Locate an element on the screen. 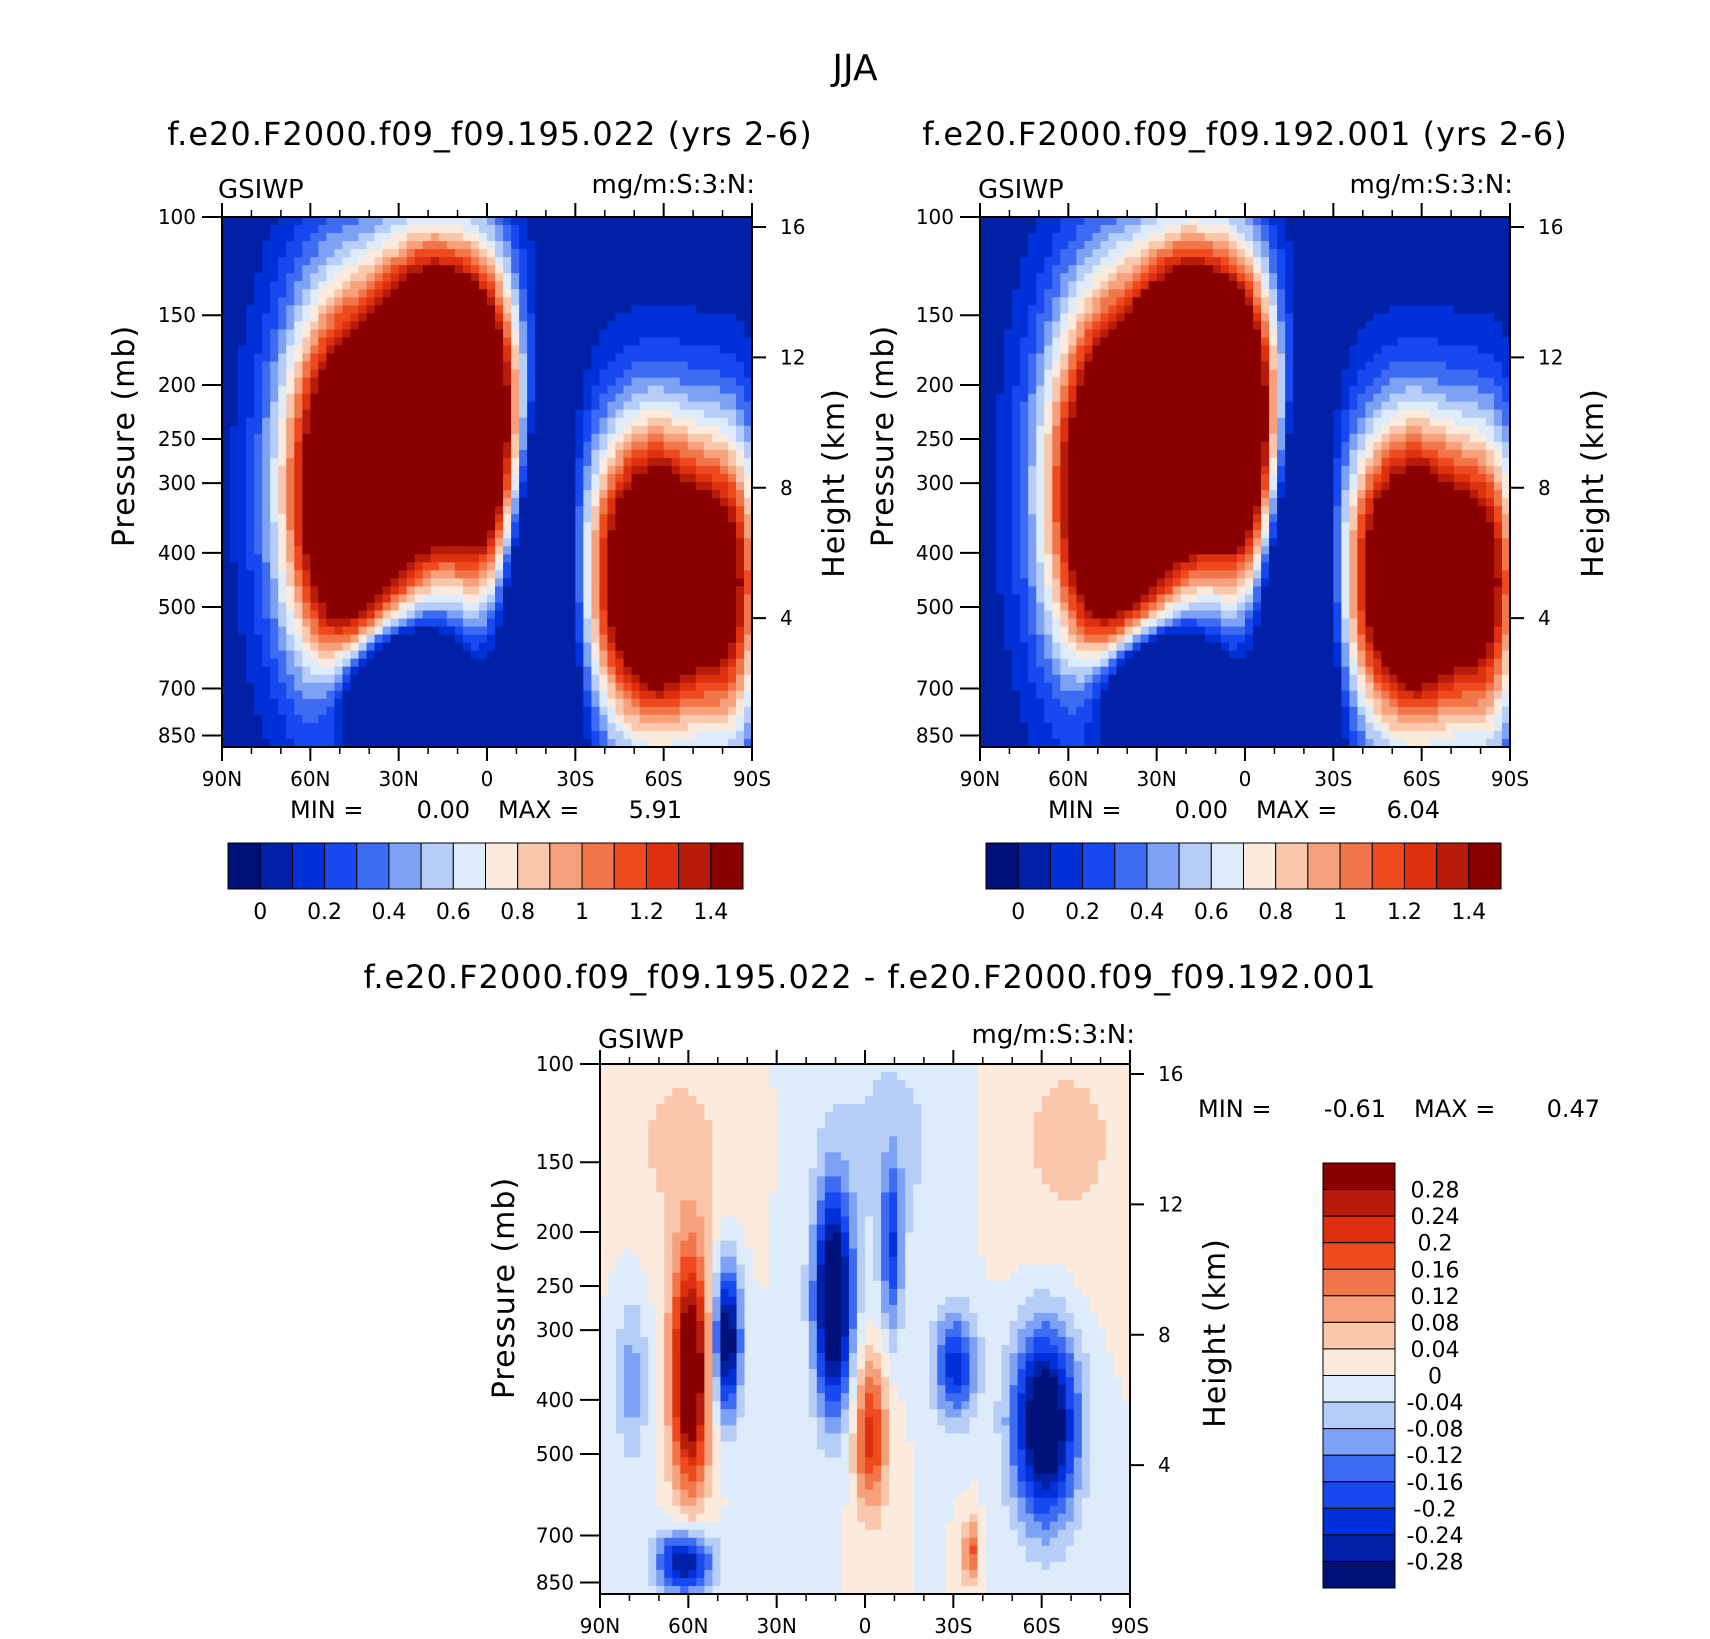  colorbar-swatch is located at coordinates (308, 866).